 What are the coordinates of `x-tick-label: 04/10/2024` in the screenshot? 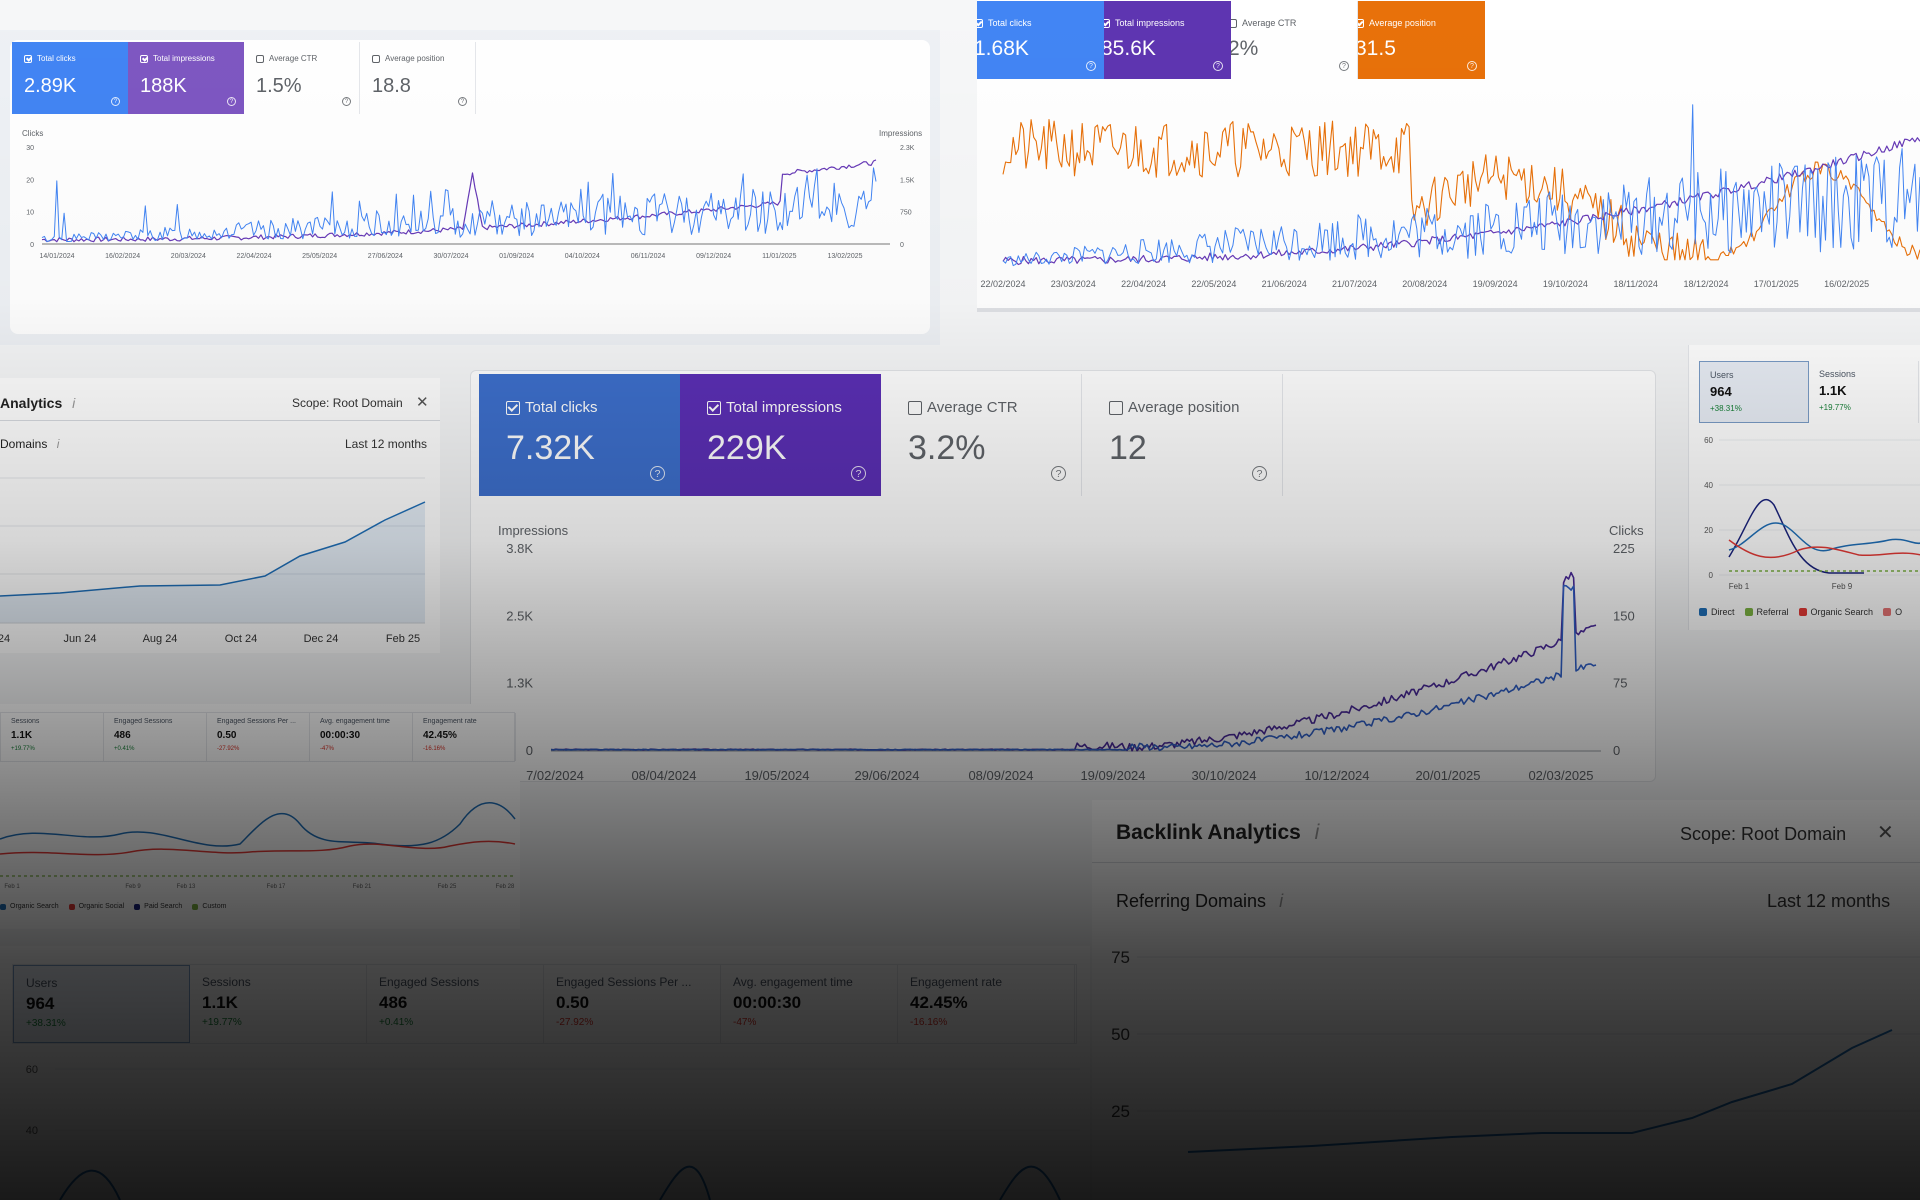 It's located at (582, 256).